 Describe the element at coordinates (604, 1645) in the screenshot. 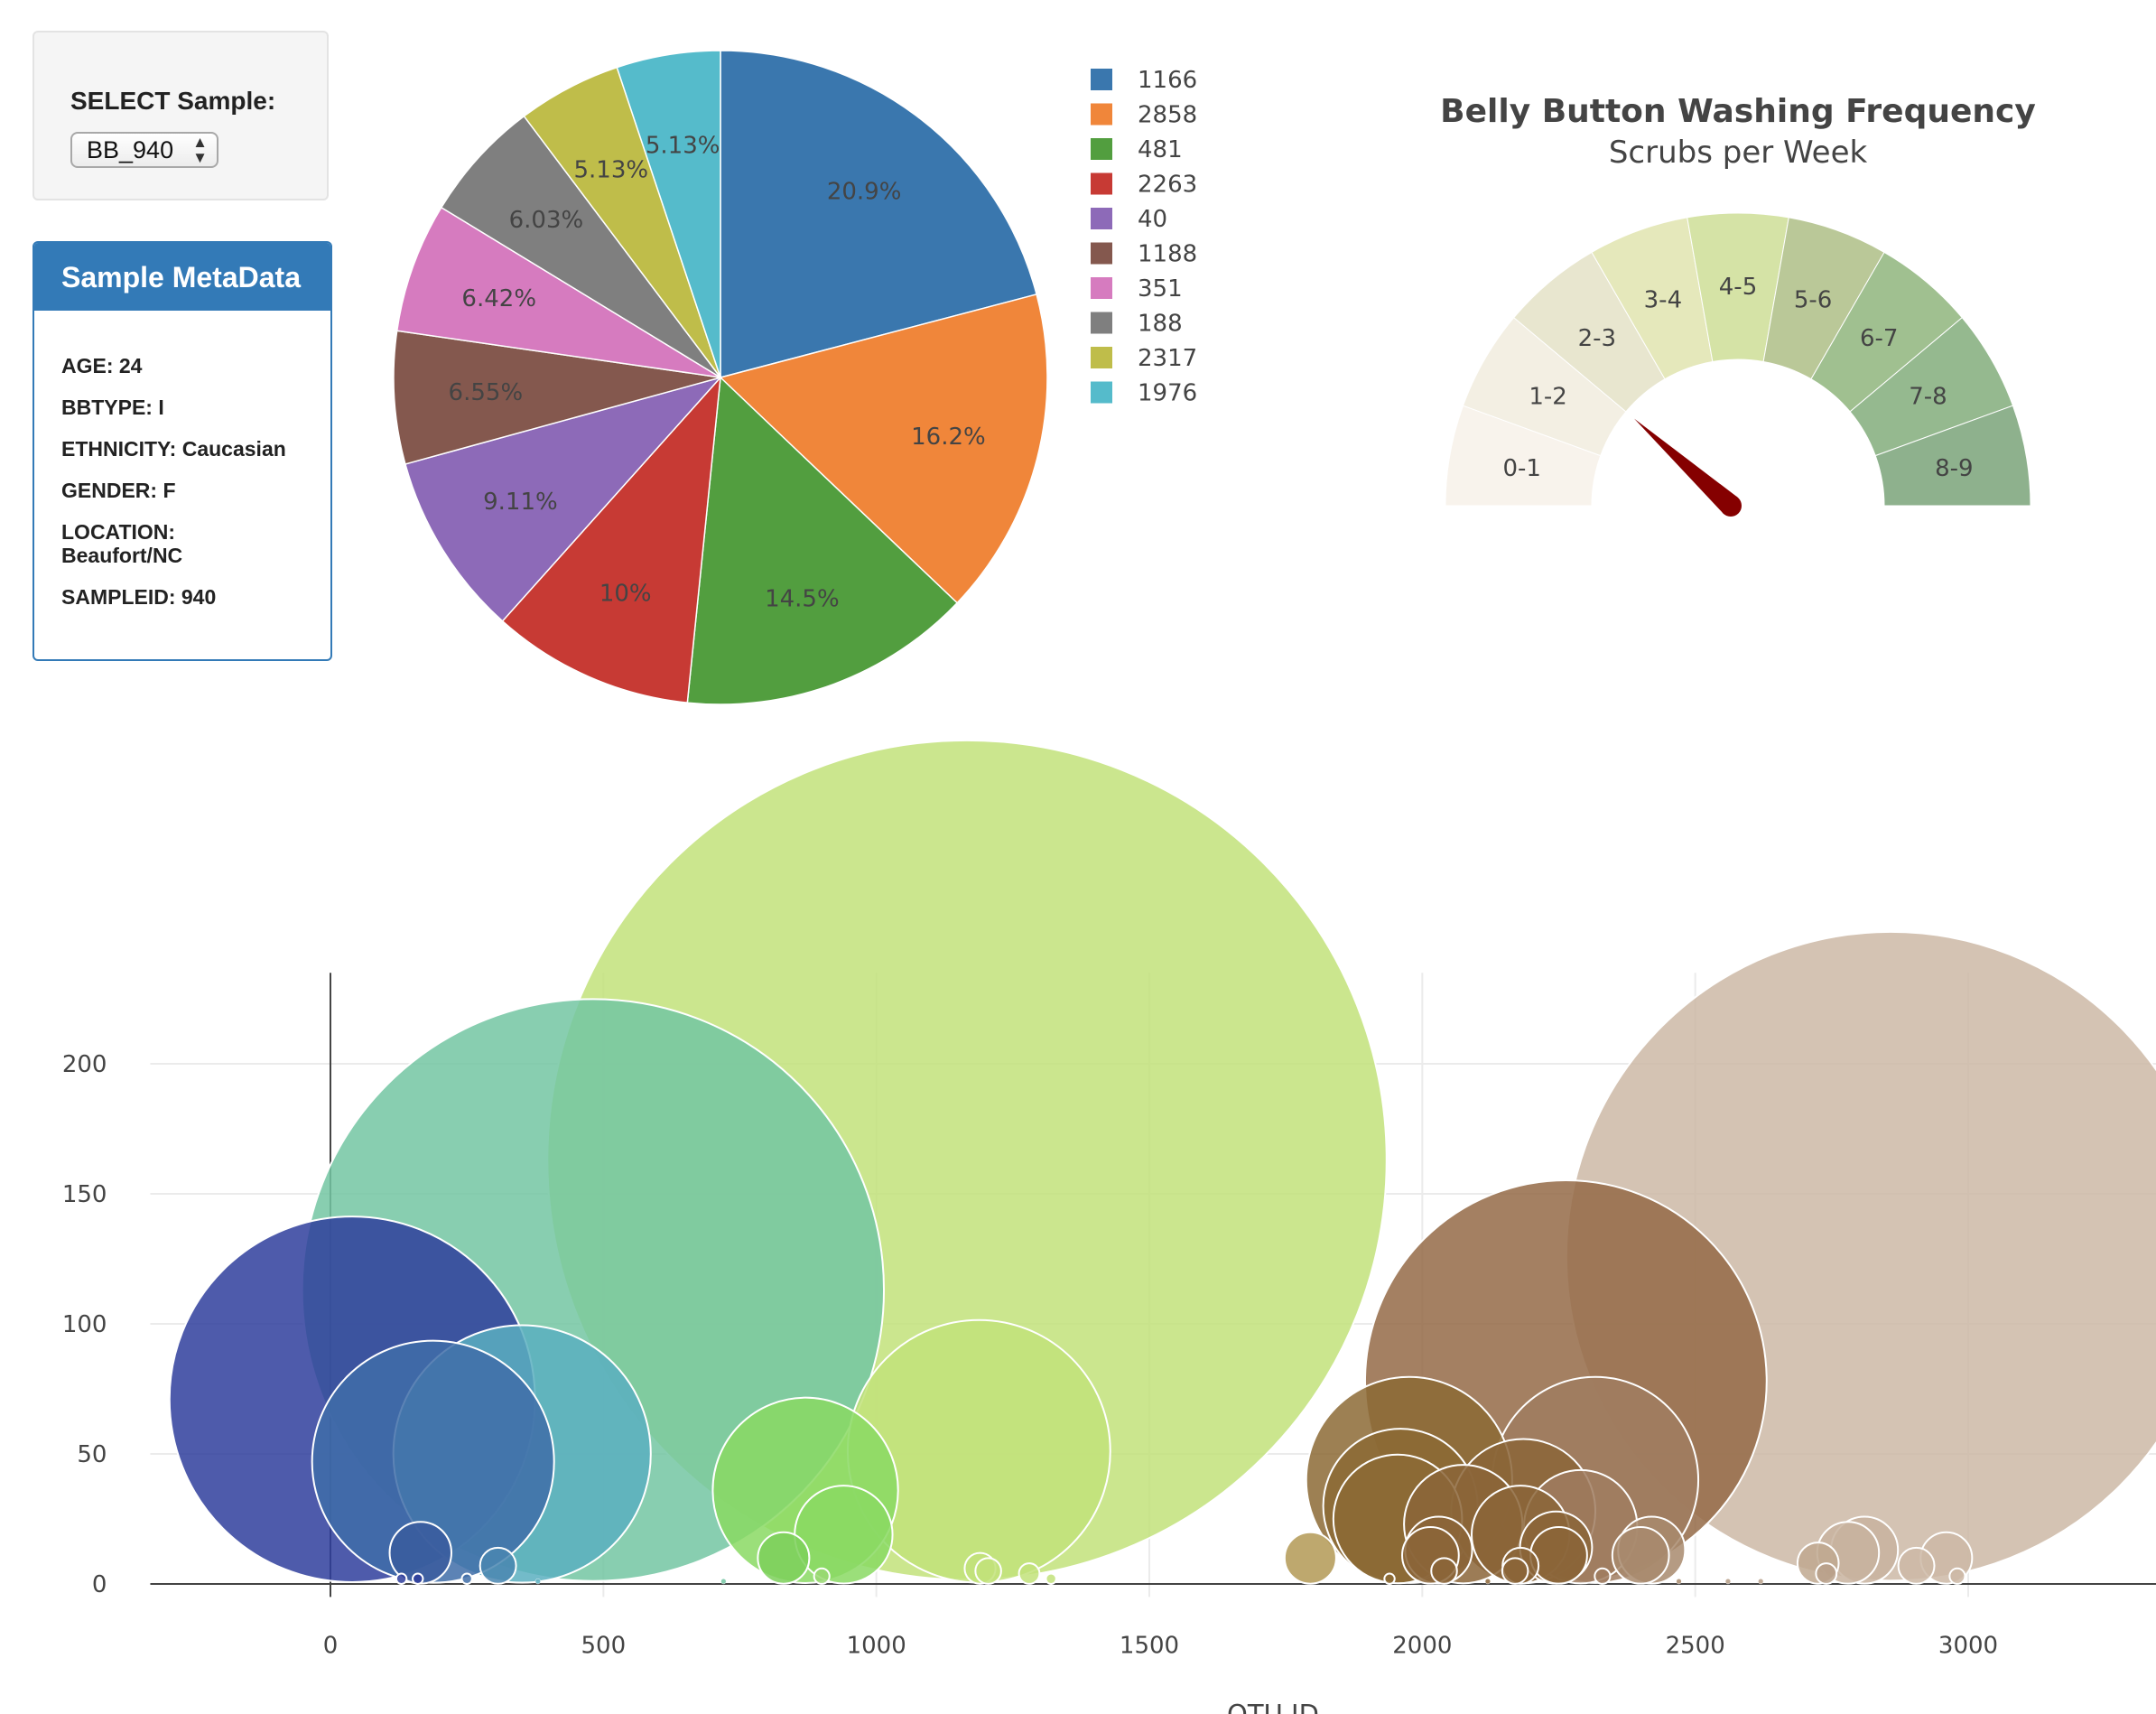

I see `x-tick-label: 500` at that location.